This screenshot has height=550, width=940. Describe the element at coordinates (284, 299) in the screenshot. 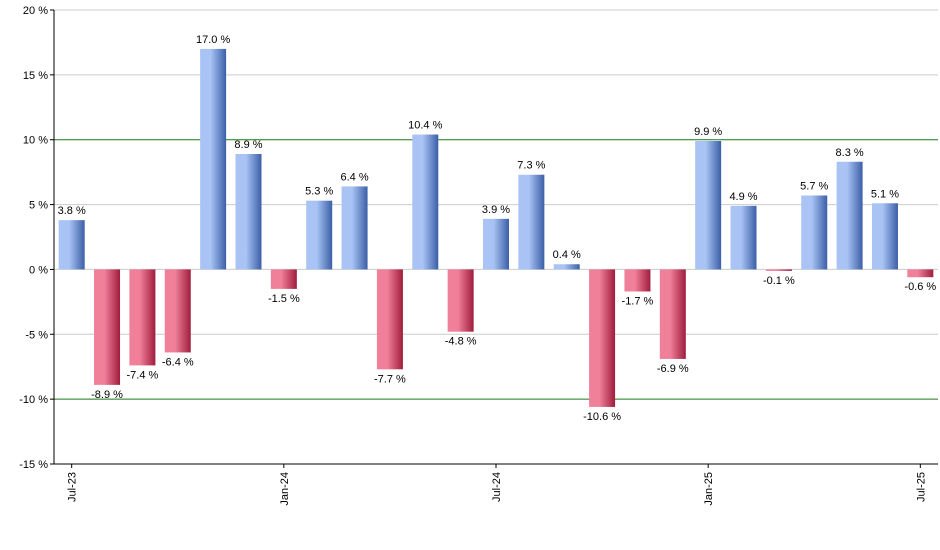

I see `value-label: -1.5 %` at that location.